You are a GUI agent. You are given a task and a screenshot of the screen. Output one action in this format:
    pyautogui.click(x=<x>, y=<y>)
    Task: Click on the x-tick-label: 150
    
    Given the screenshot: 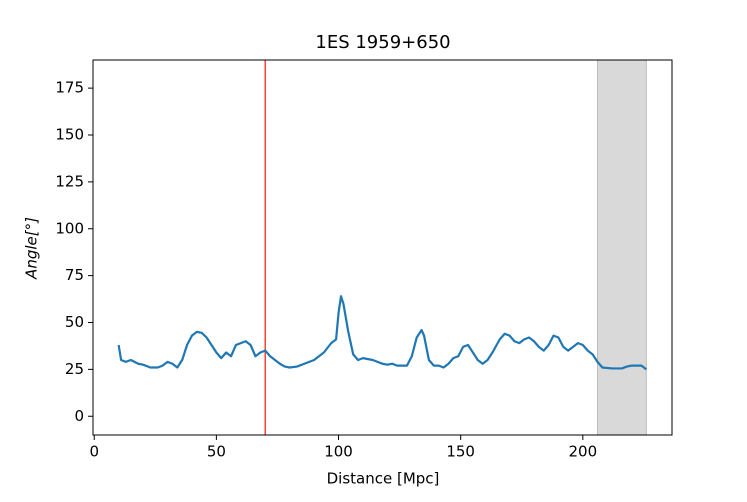 What is the action you would take?
    pyautogui.click(x=460, y=452)
    